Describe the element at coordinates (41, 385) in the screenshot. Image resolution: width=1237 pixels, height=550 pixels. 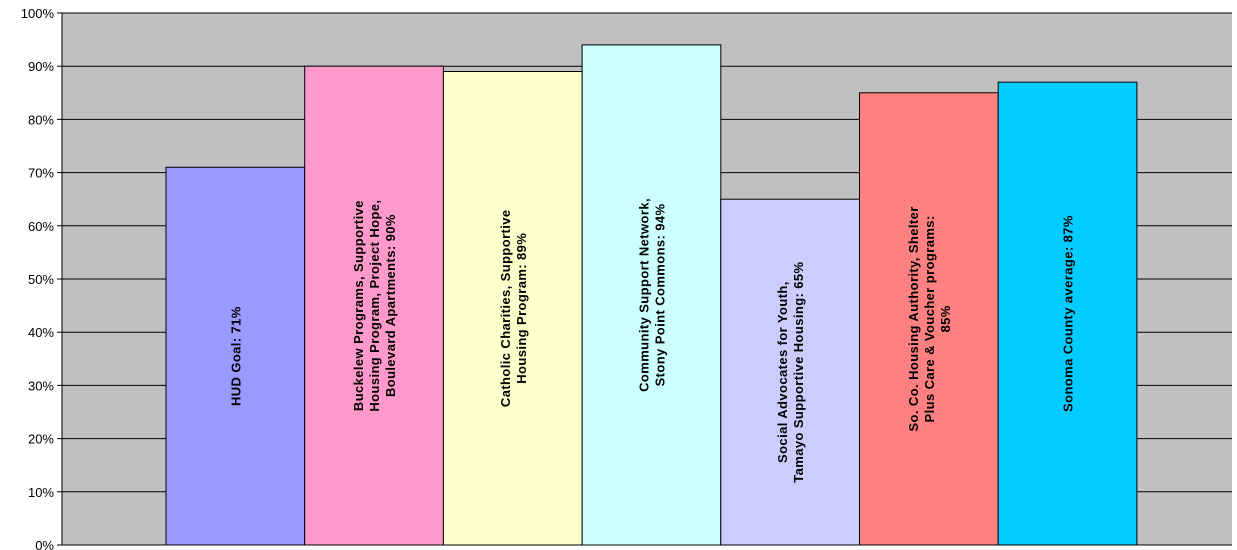
I see `y-tick-label: 30%` at that location.